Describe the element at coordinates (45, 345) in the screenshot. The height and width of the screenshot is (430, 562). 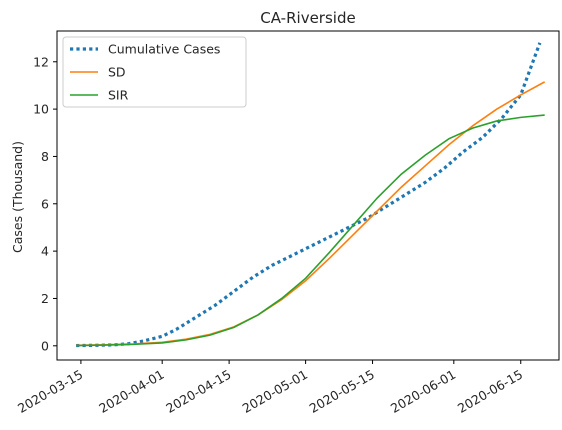
I see `y-tick-label: 0` at that location.